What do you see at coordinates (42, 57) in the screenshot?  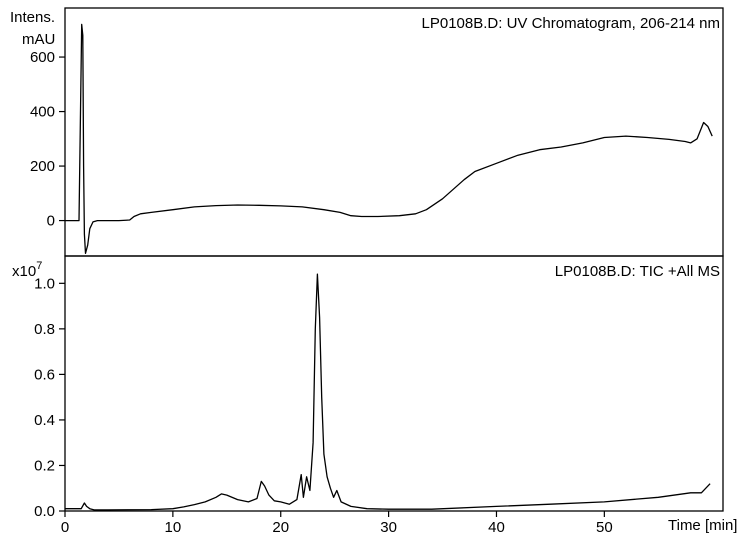 I see `uv-y-tick-label: 600` at bounding box center [42, 57].